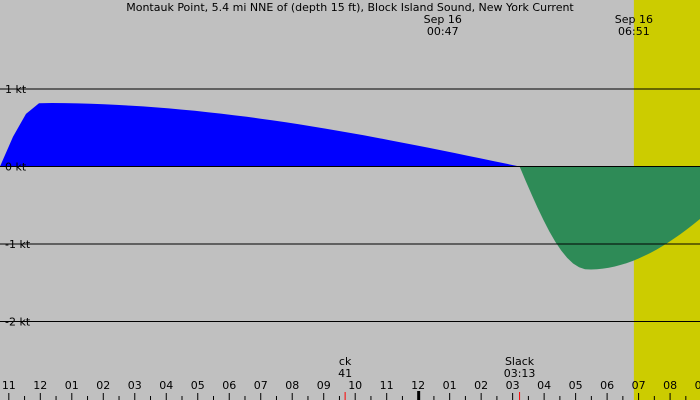  I want to click on y-tick-label: 0 kt, so click(16, 167).